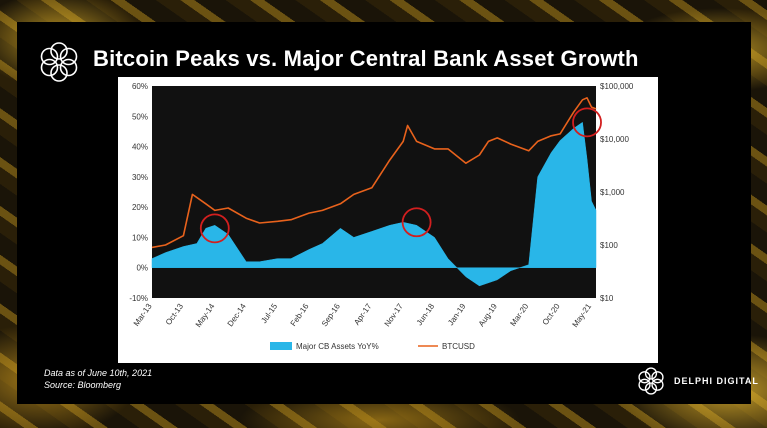 This screenshot has width=767, height=428. I want to click on brand-name: DELPHI DIGITAL, so click(716, 381).